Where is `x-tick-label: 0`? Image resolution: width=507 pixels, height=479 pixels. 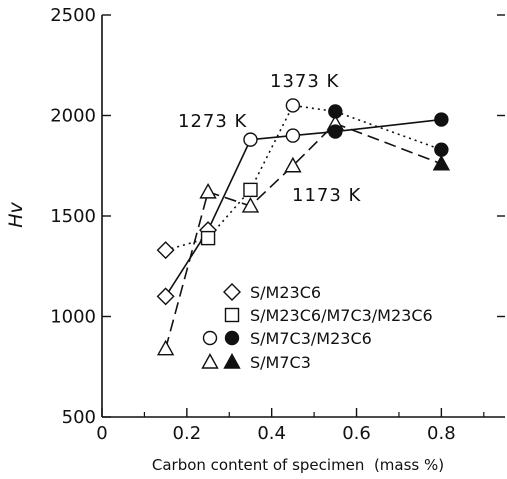 x-tick-label: 0 is located at coordinates (101, 433).